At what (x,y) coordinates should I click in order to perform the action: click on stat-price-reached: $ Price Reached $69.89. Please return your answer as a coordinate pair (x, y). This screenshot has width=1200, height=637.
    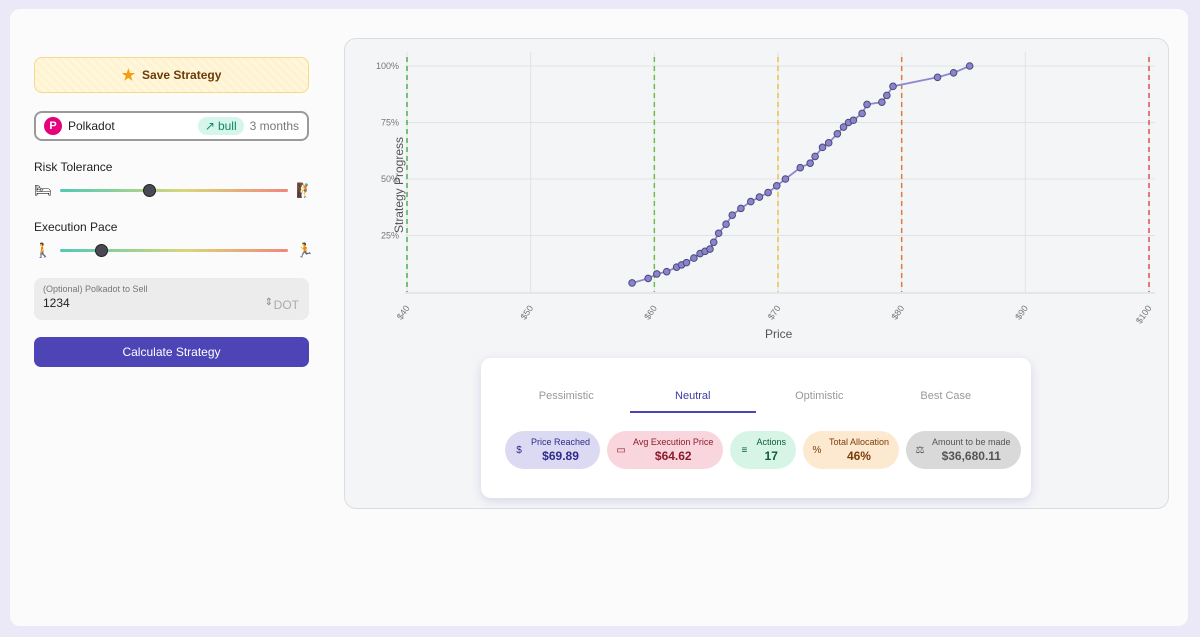
    Looking at the image, I should click on (553, 450).